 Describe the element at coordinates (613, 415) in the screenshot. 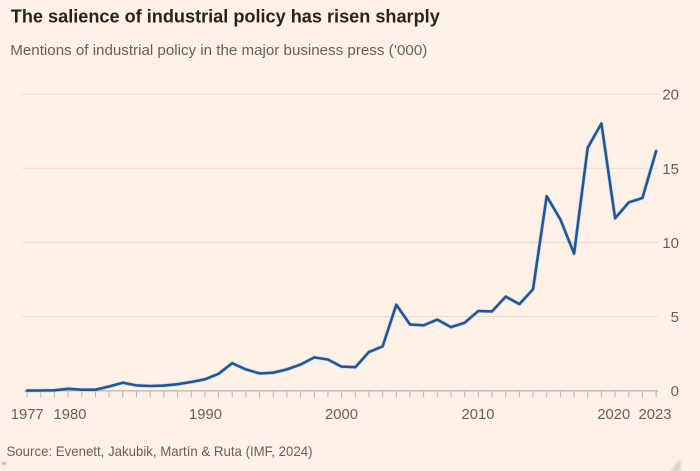

I see `svg-text: 2020` at that location.